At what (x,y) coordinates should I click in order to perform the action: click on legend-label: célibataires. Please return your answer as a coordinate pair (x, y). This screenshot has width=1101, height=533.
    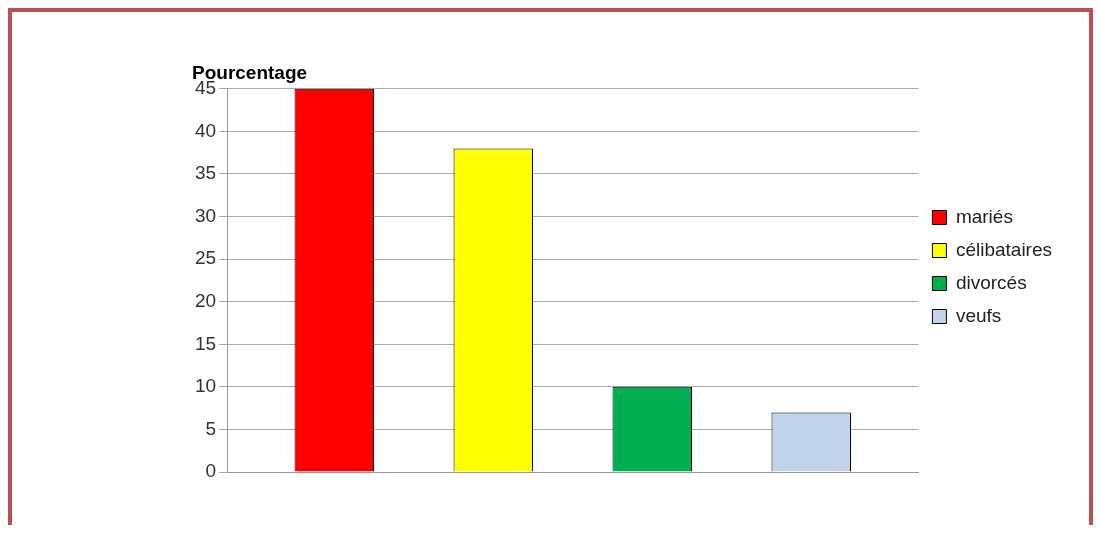
    Looking at the image, I should click on (1004, 249).